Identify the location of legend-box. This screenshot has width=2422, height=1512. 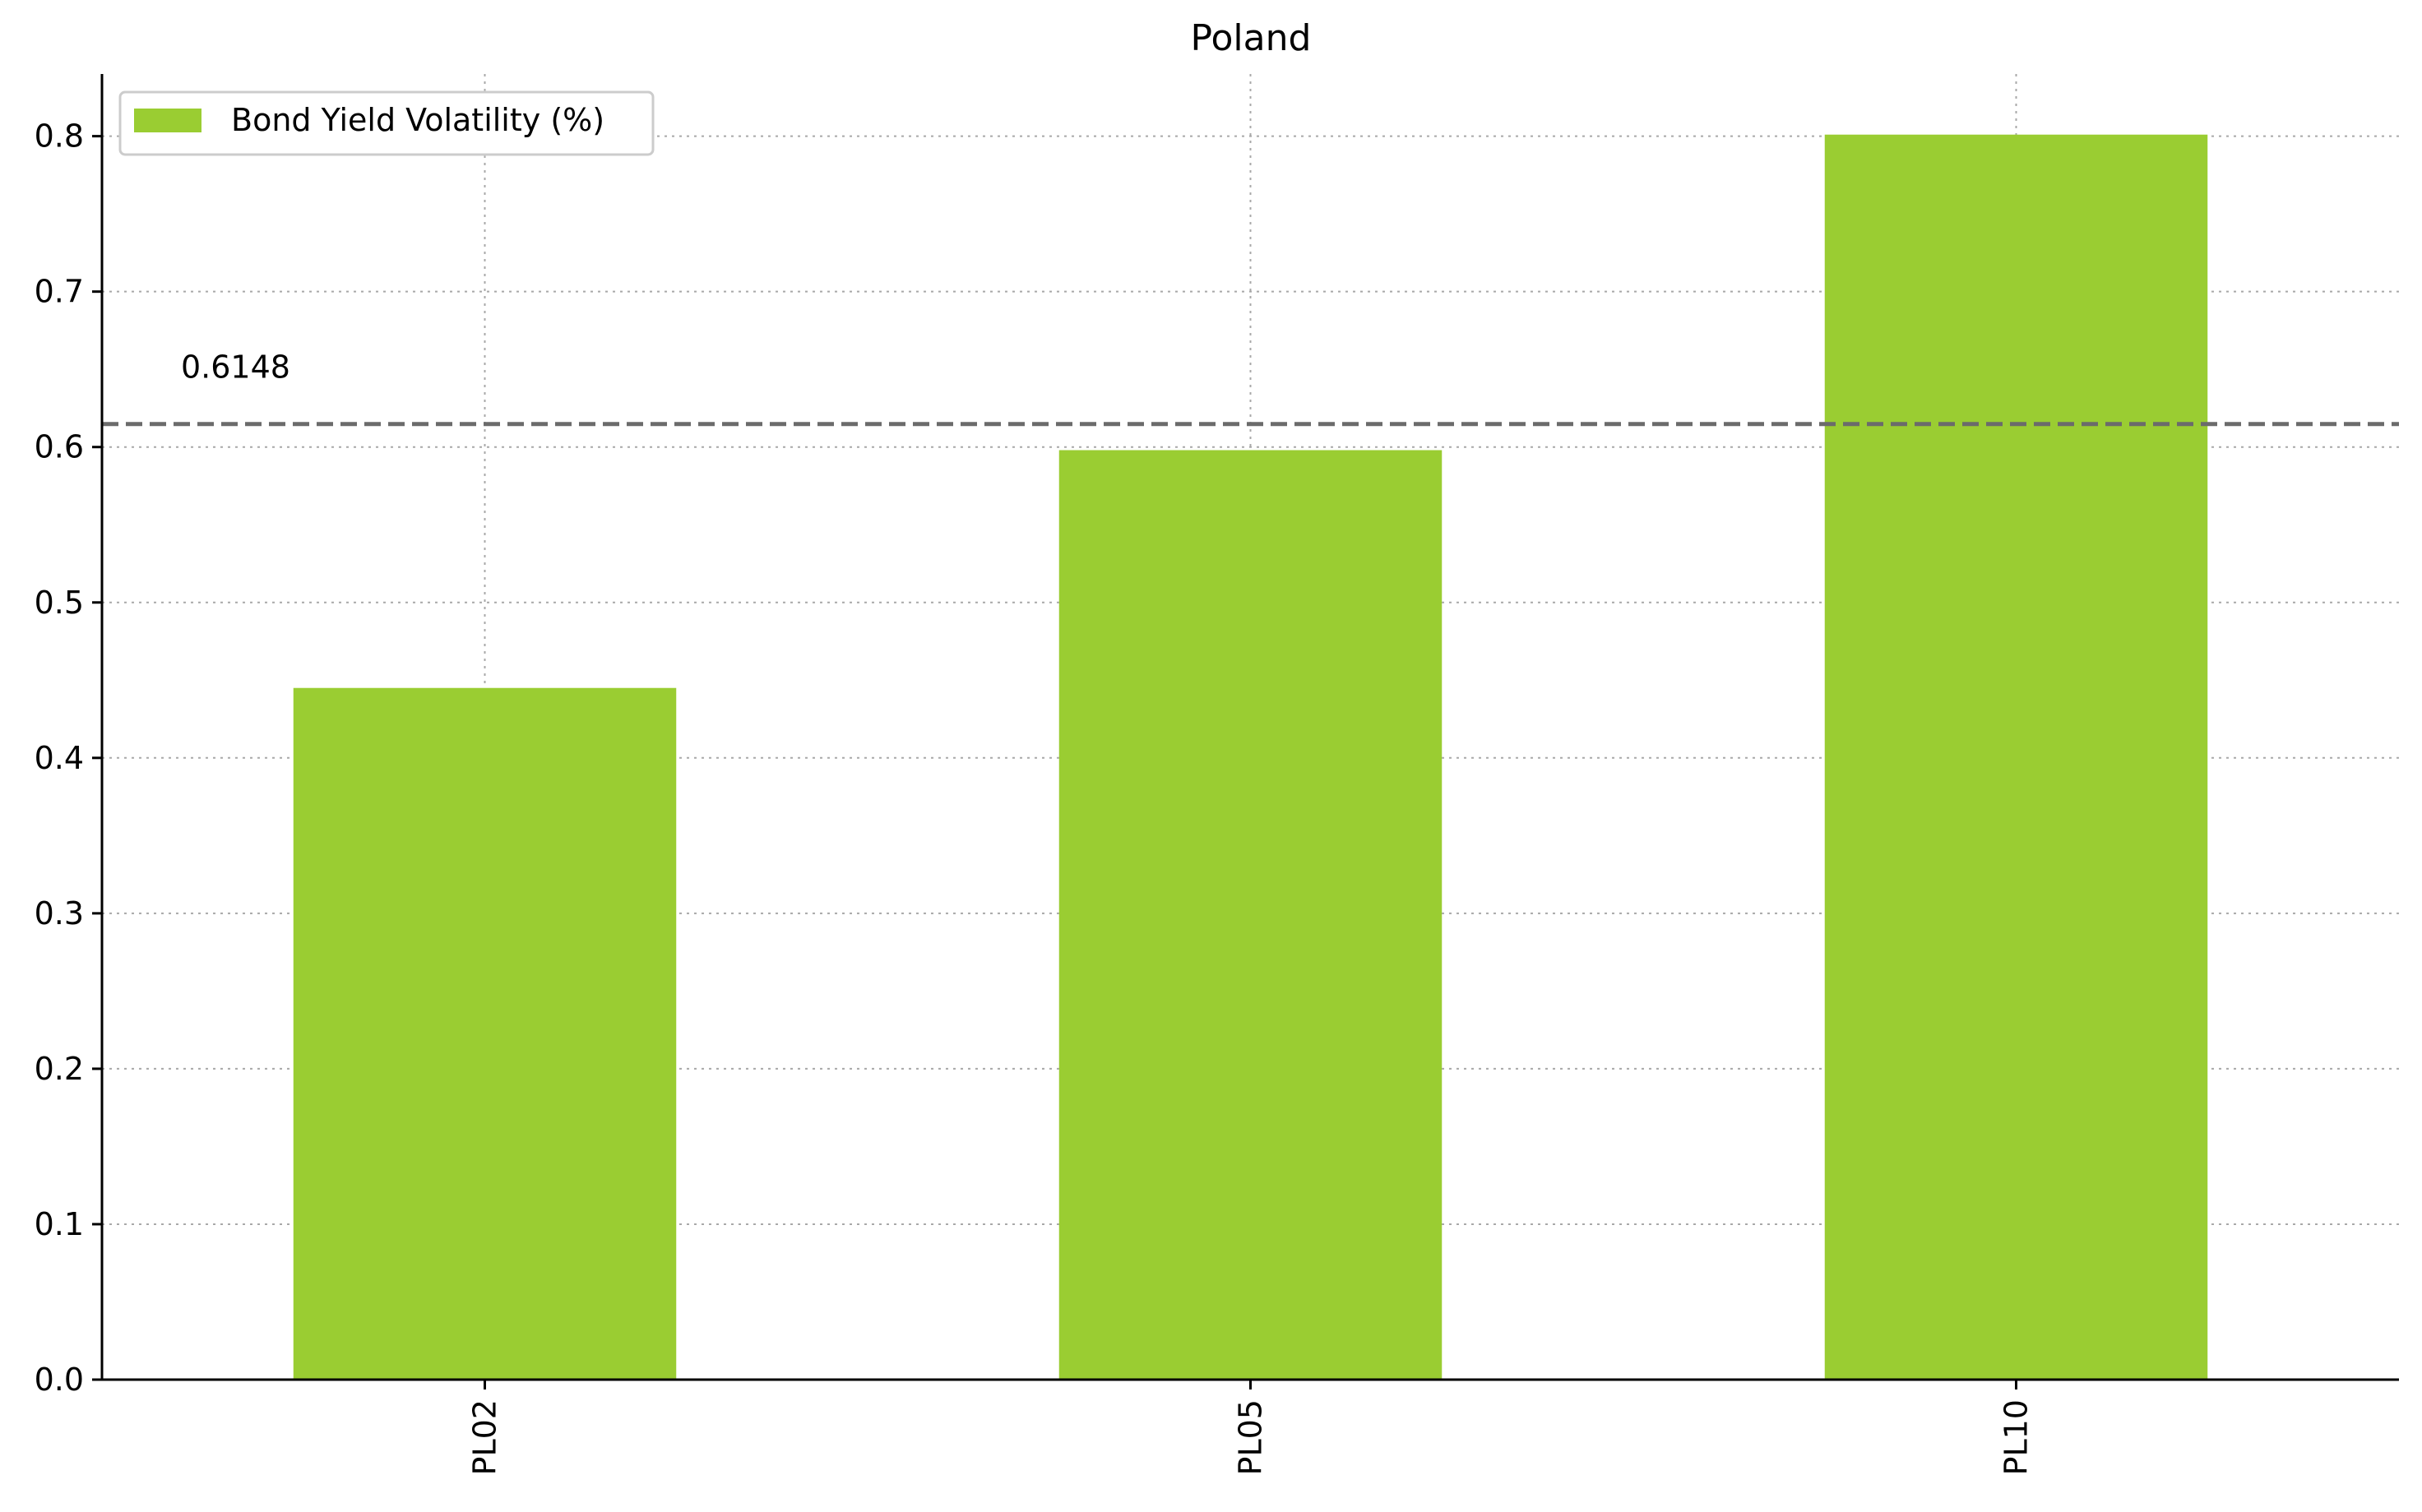
(386, 123).